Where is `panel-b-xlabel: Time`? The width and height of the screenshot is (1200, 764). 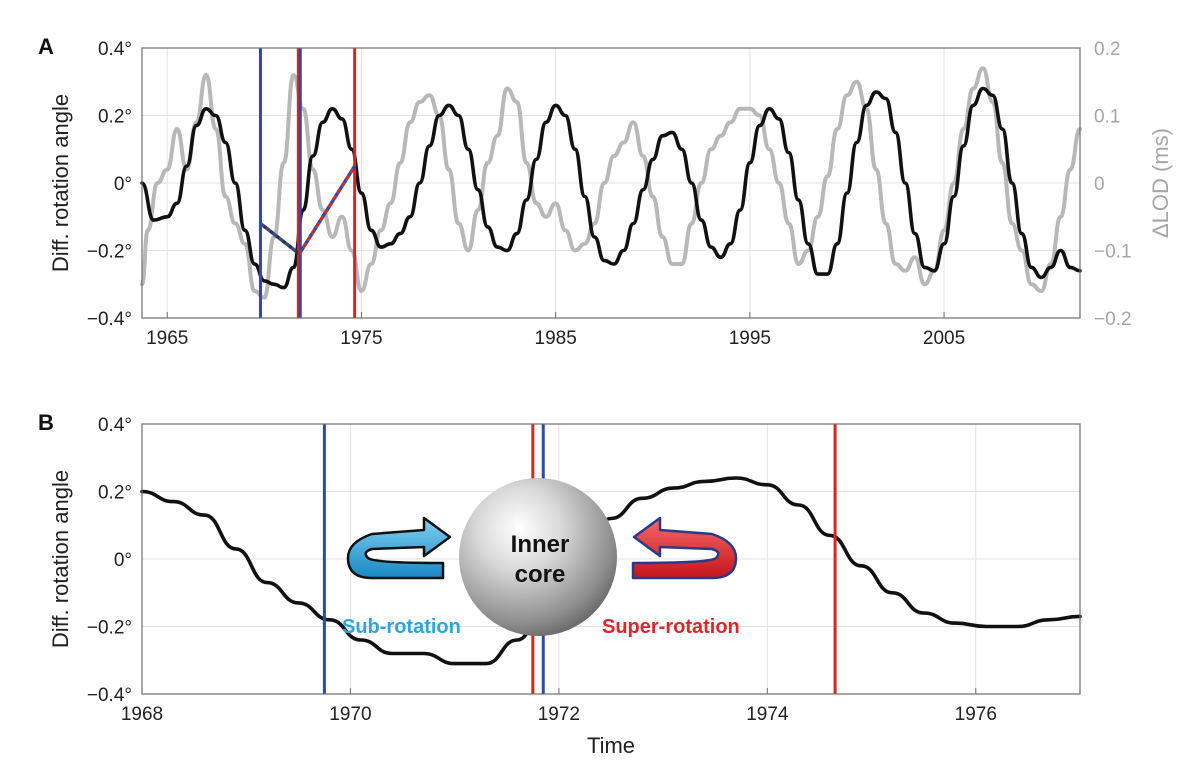 panel-b-xlabel: Time is located at coordinates (611, 745).